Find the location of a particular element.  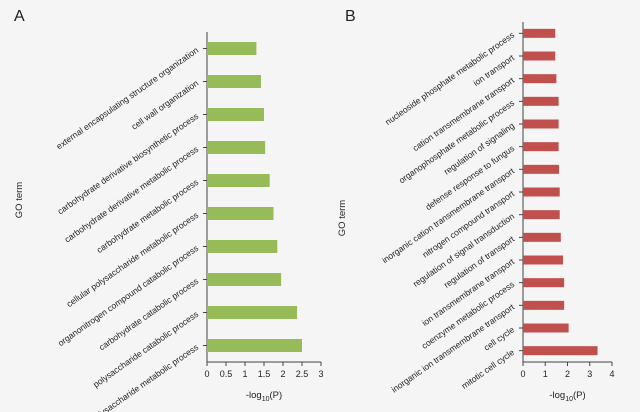

panel-a-x-tick-label: 1.5 is located at coordinates (264, 374).